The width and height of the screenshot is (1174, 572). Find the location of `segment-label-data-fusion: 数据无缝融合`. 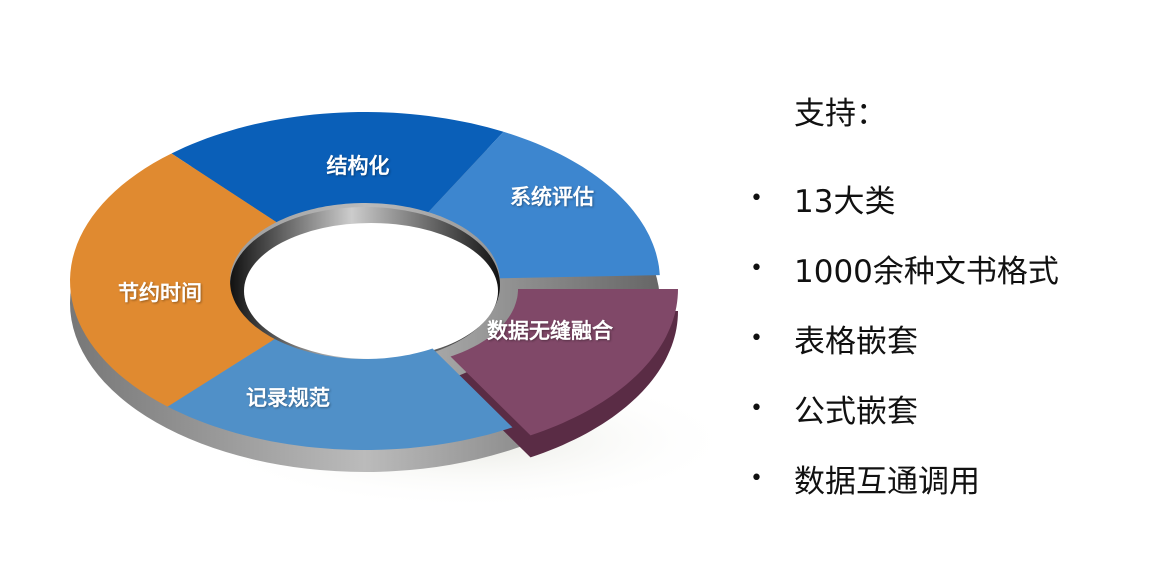

segment-label-data-fusion: 数据无缝融合 is located at coordinates (550, 330).